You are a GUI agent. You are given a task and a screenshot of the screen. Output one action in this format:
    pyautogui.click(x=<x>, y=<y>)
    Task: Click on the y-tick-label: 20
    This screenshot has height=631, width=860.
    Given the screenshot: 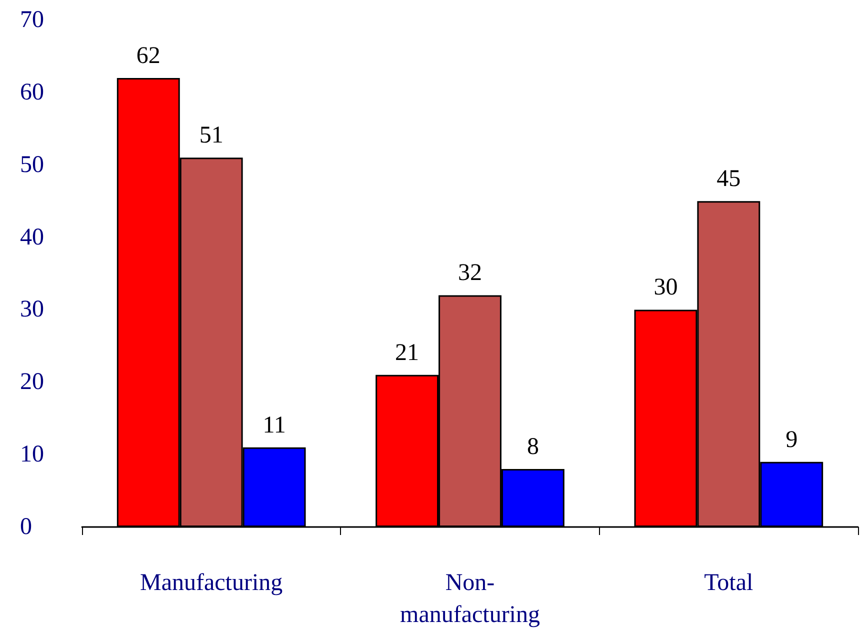 What is the action you would take?
    pyautogui.click(x=32, y=382)
    